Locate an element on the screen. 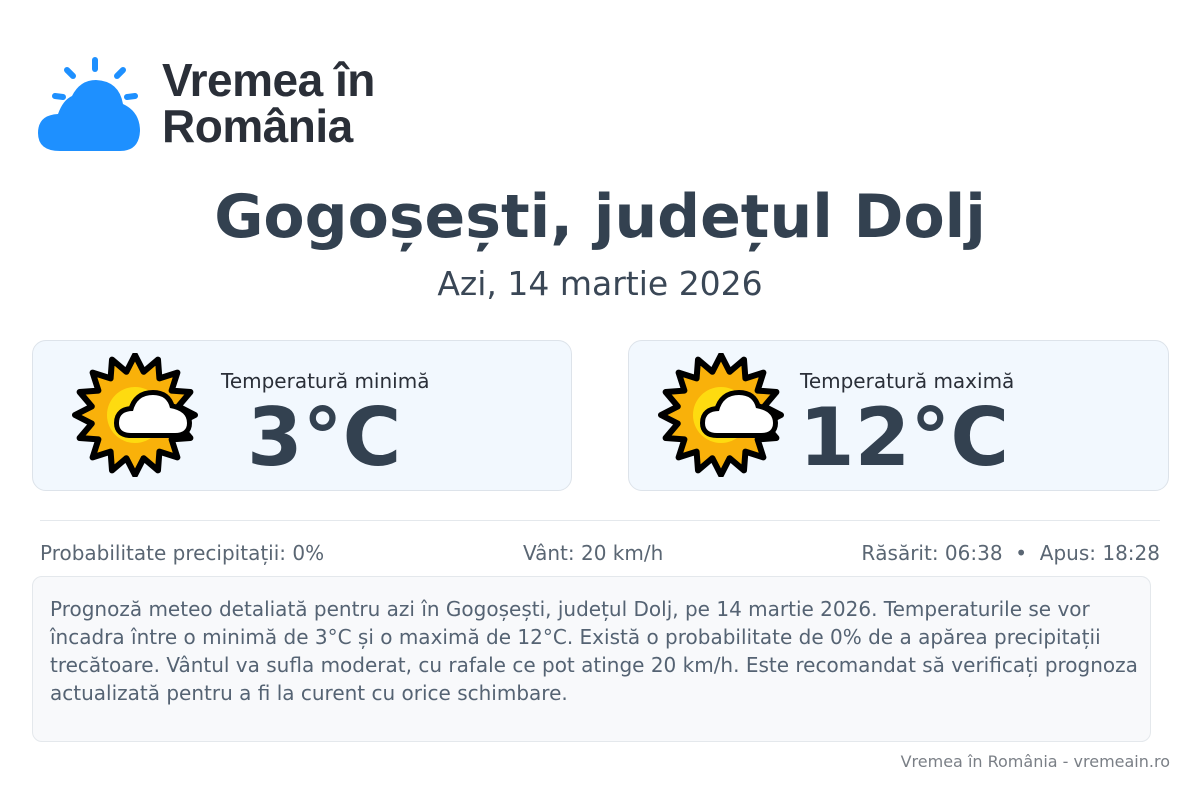 The image size is (1200, 800). max-temp-card: Temperatură maximă 12°C is located at coordinates (898, 415).